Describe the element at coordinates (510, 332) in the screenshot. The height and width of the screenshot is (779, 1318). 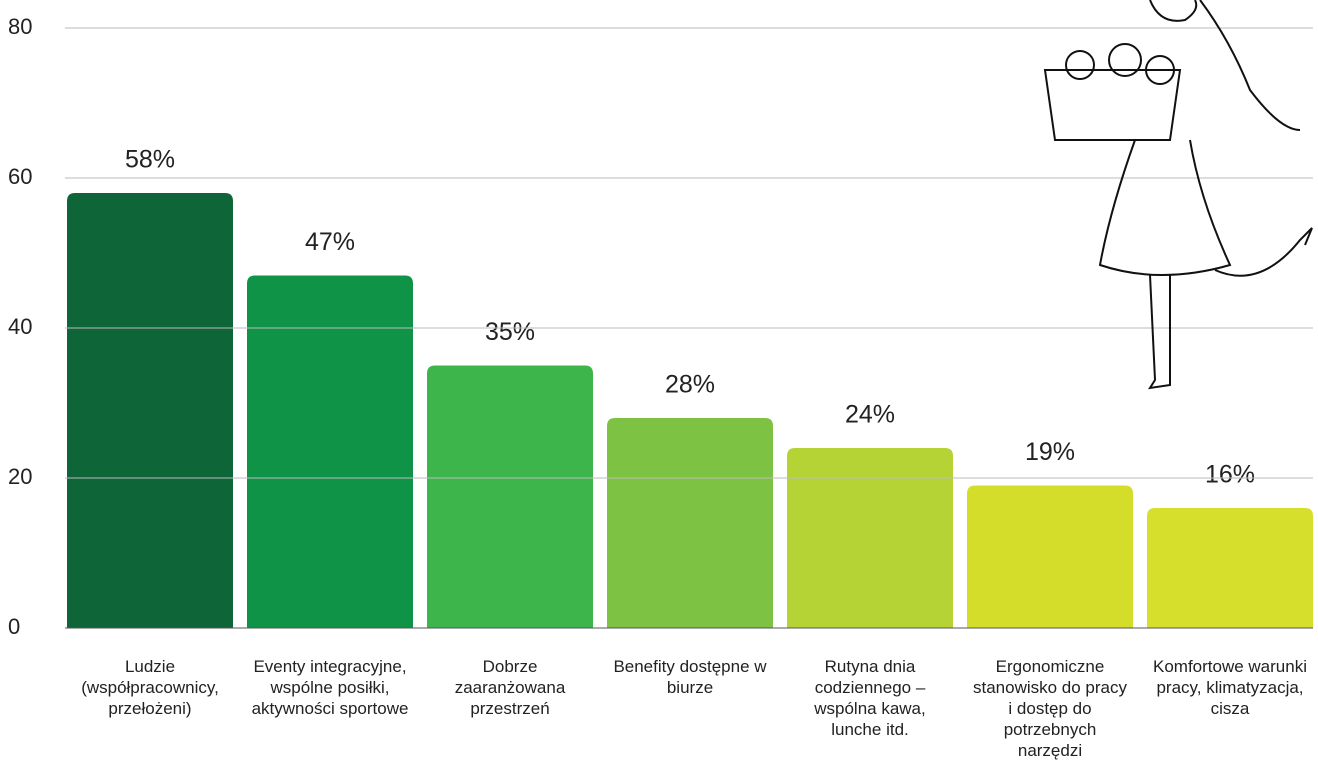
I see `value-label: 35%` at that location.